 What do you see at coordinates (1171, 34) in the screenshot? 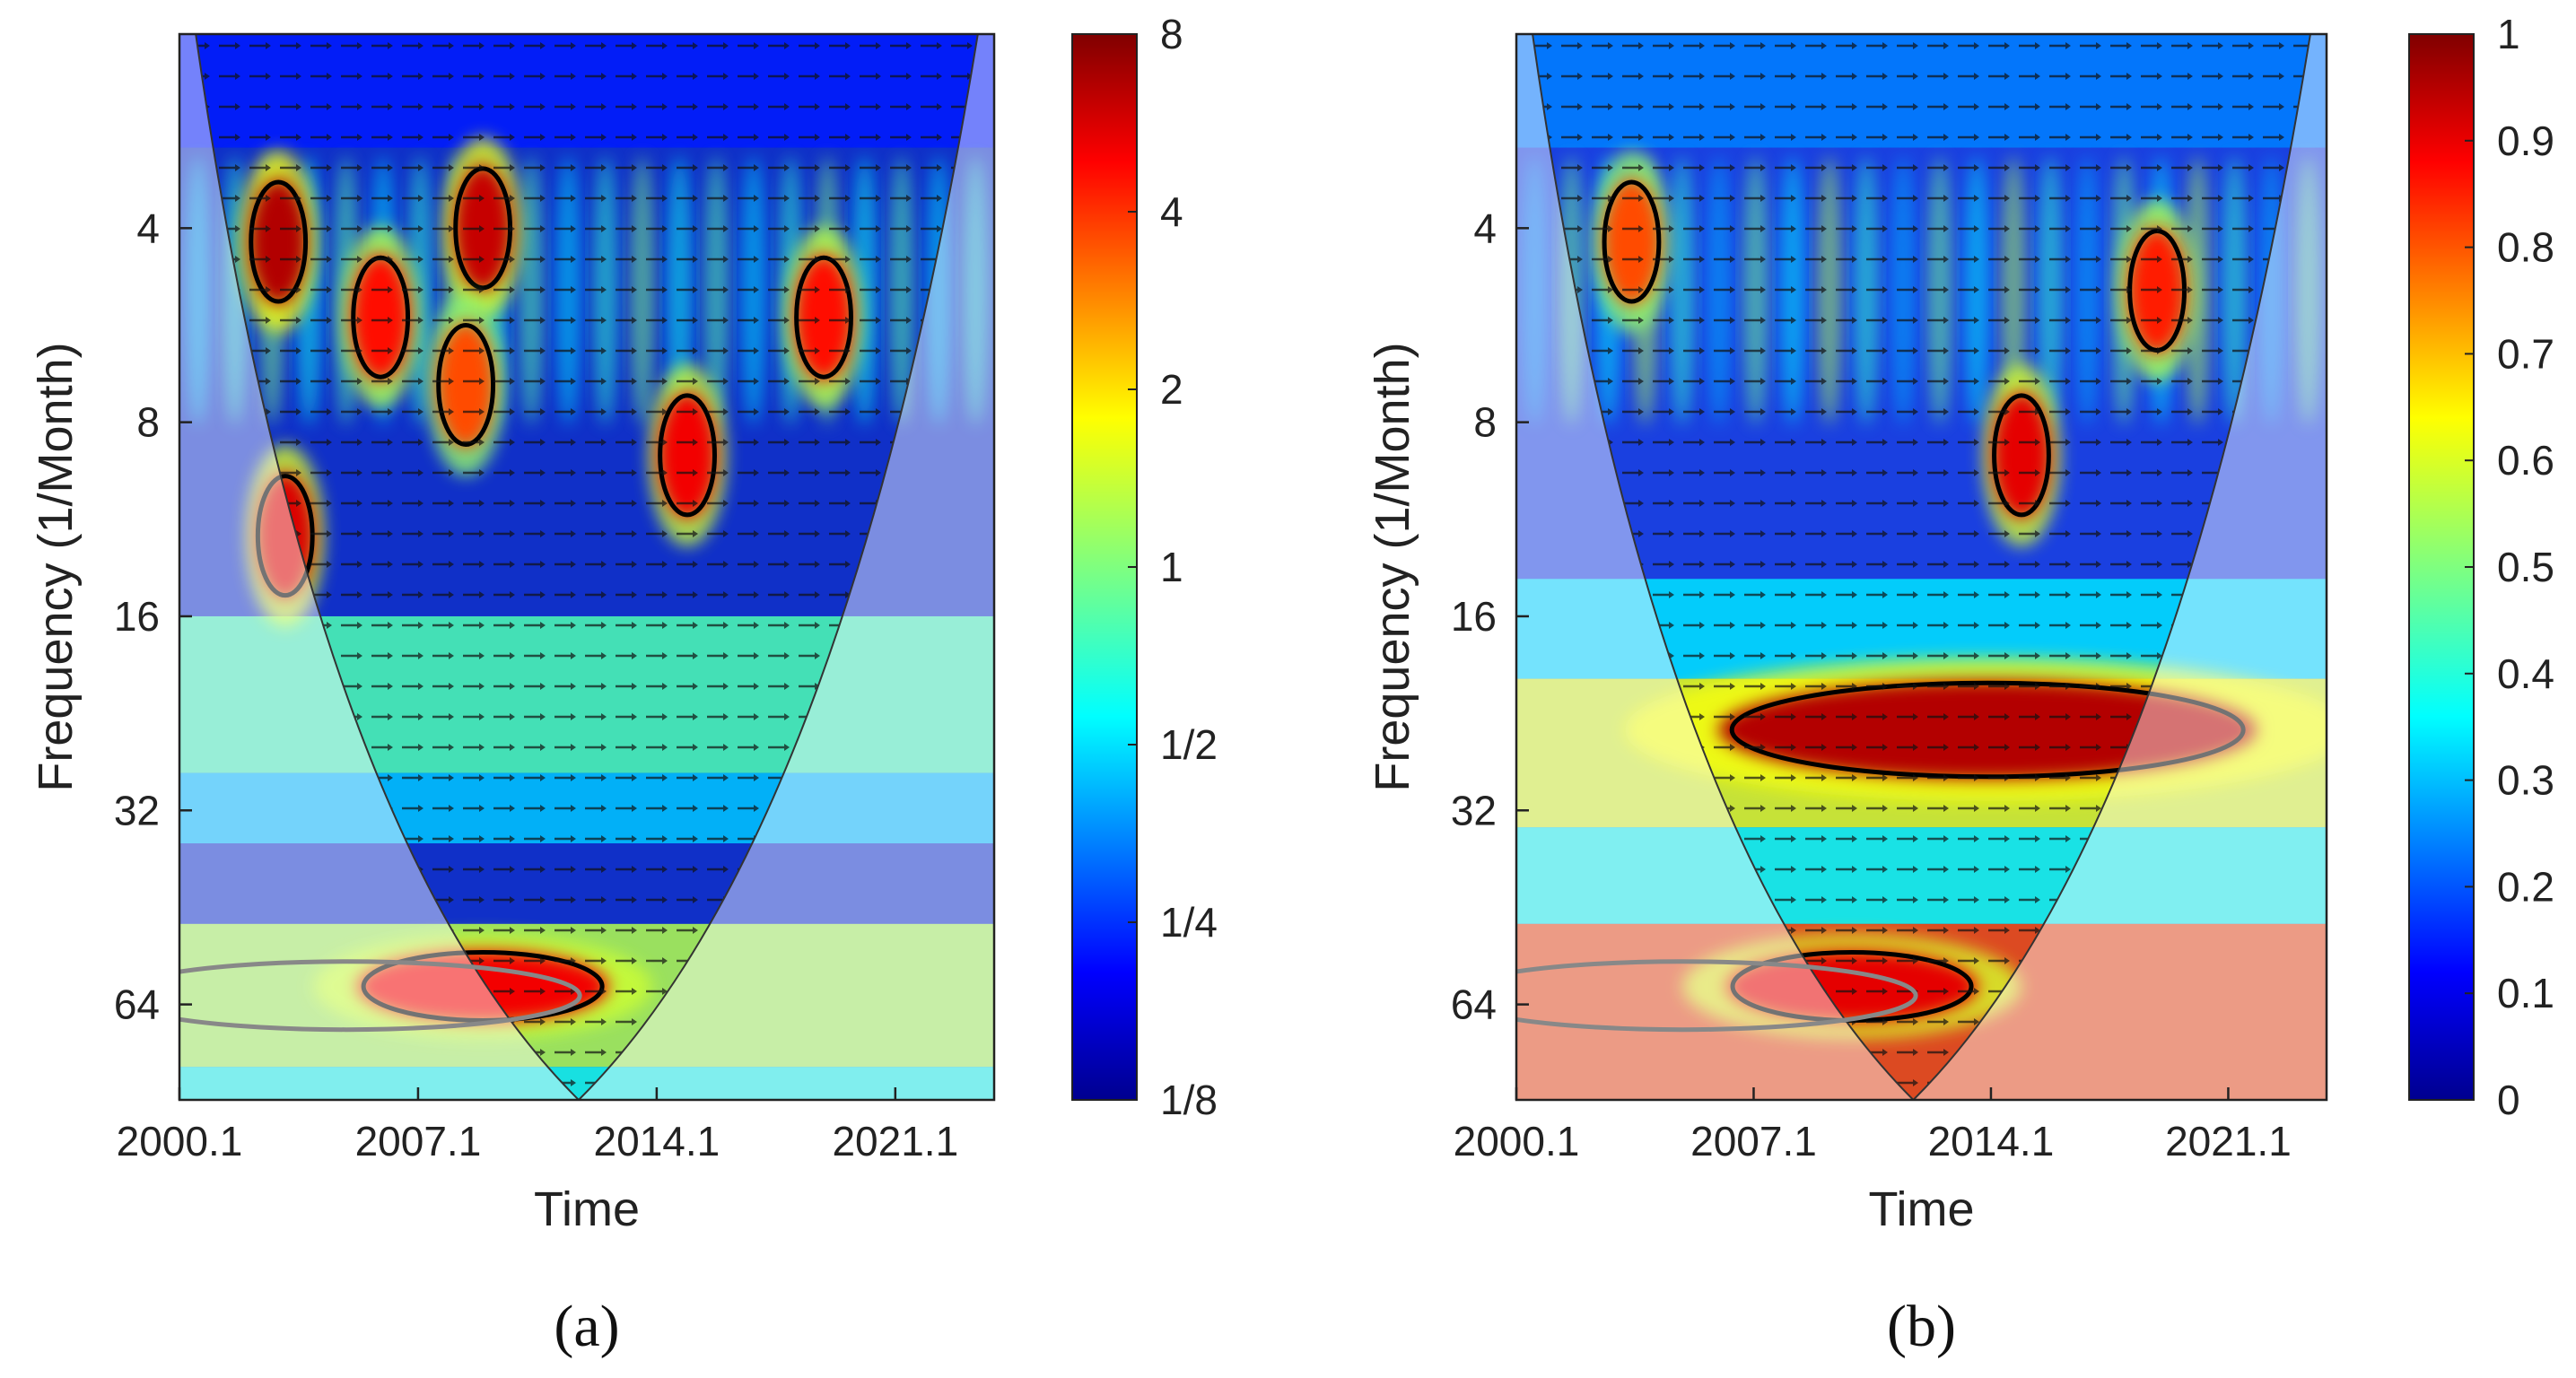
I see `colorbar-tick-label: 8` at bounding box center [1171, 34].